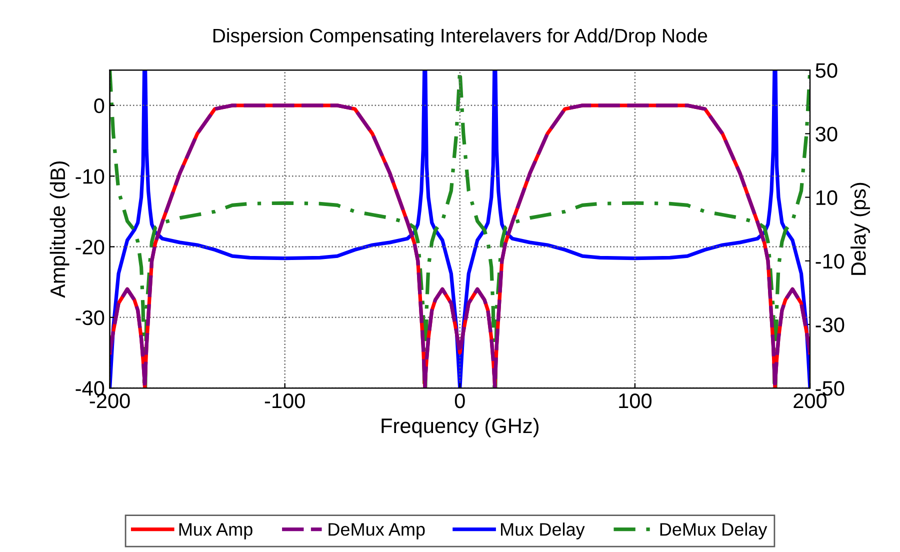  What do you see at coordinates (827, 198) in the screenshot?
I see `y2-tick-label: 10` at bounding box center [827, 198].